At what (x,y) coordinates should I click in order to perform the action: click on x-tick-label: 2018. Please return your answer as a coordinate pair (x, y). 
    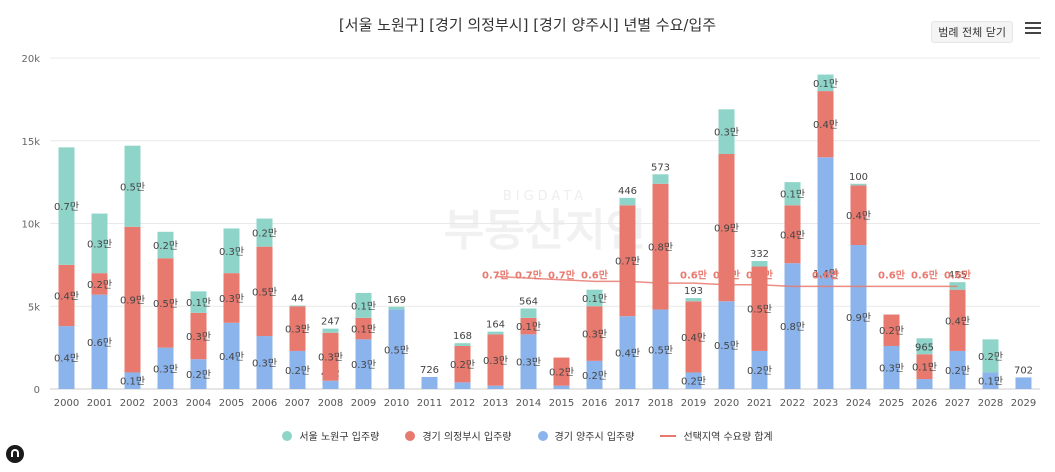
    Looking at the image, I should click on (660, 403).